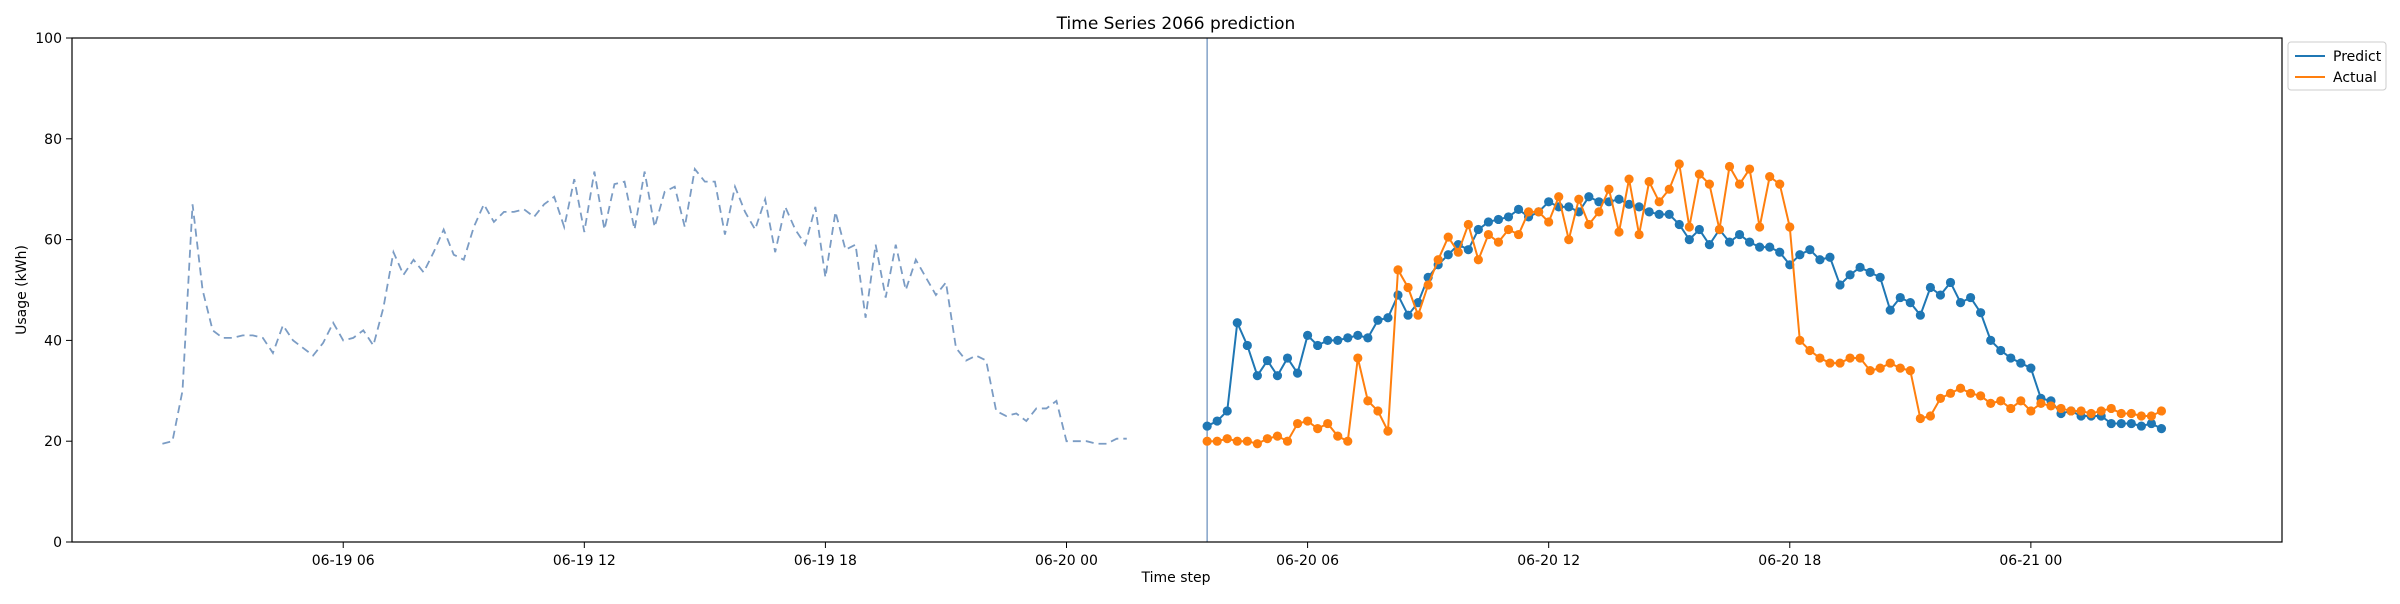  Describe the element at coordinates (48, 39) in the screenshot. I see `y-tick-label: 100` at that location.